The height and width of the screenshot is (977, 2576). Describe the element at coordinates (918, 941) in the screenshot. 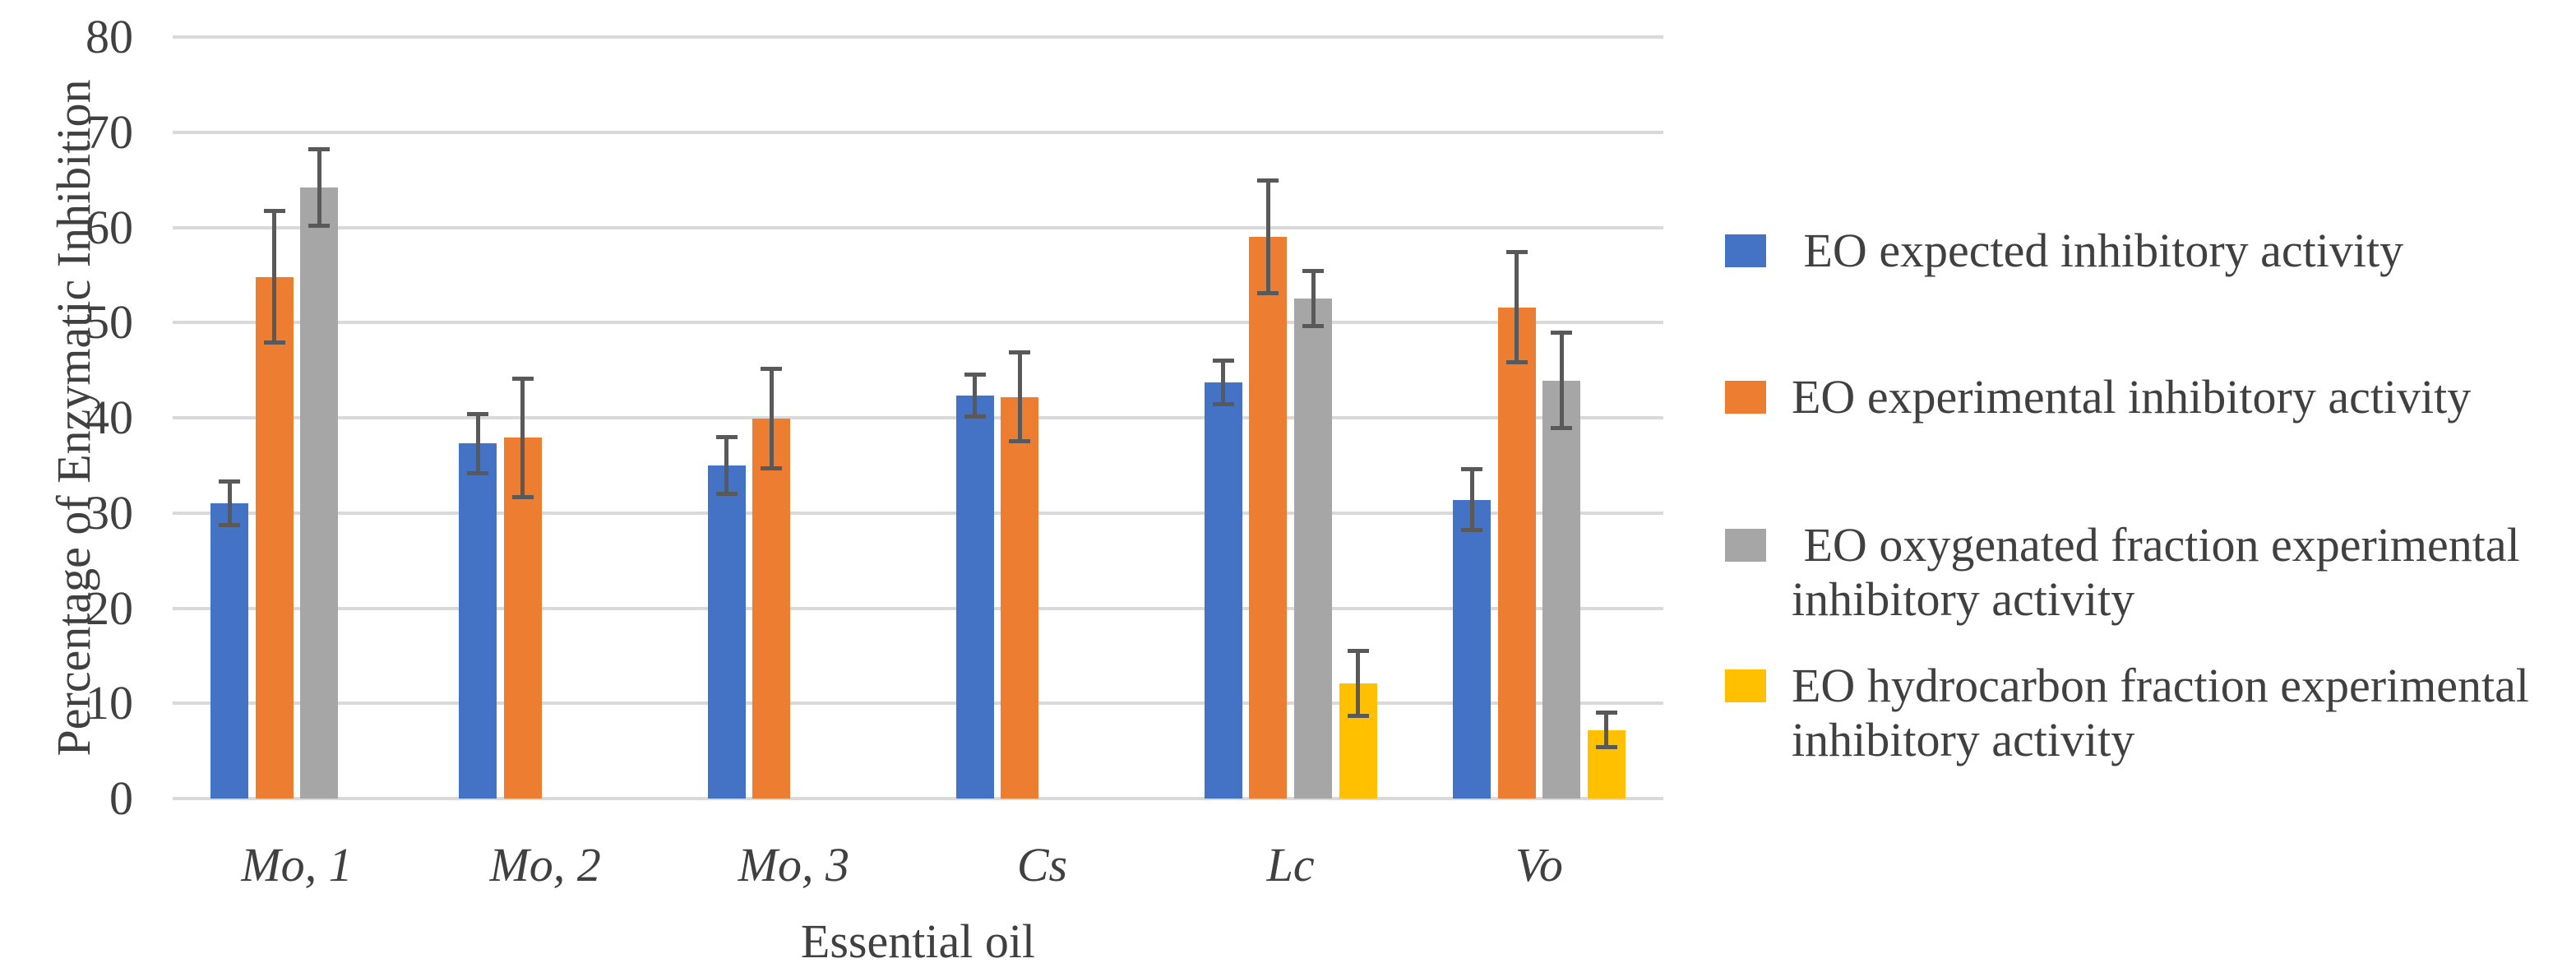

I see `x-axis-title: Essential oil` at that location.